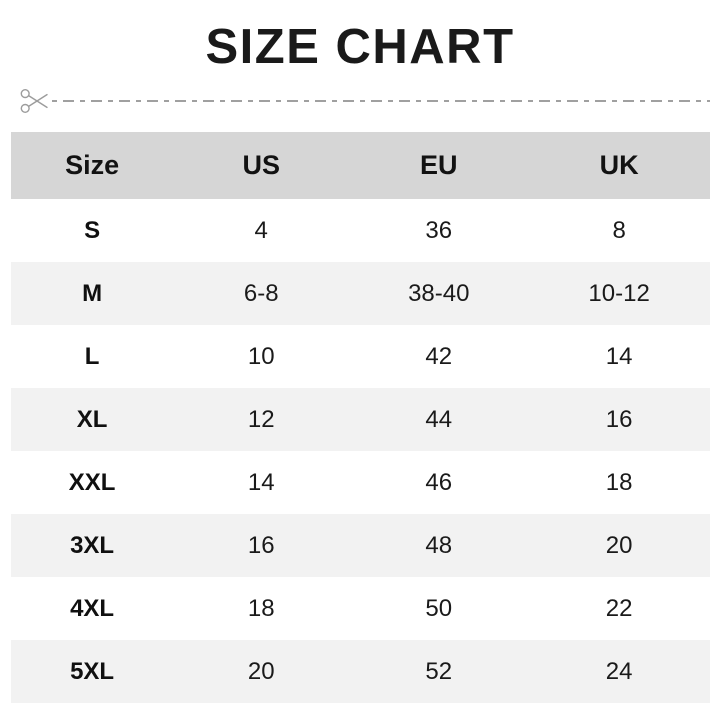  What do you see at coordinates (261, 230) in the screenshot?
I see `cell-us: 4` at bounding box center [261, 230].